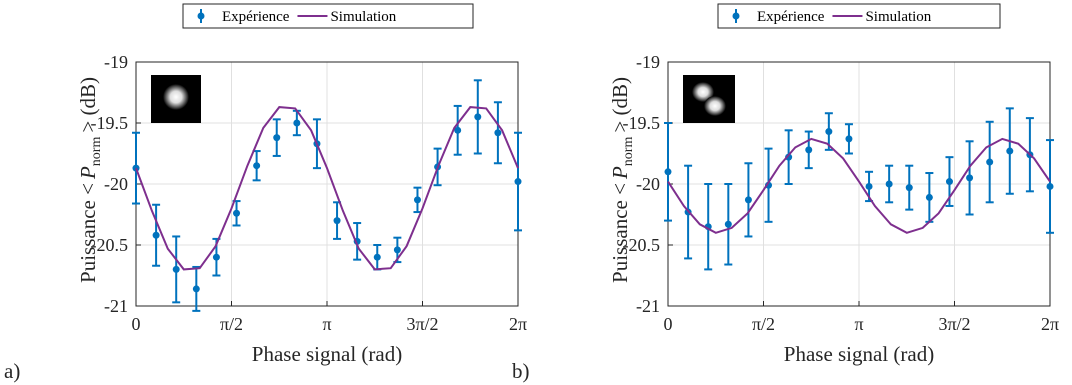  What do you see at coordinates (859, 185) in the screenshot?
I see `simulation-line` at bounding box center [859, 185].